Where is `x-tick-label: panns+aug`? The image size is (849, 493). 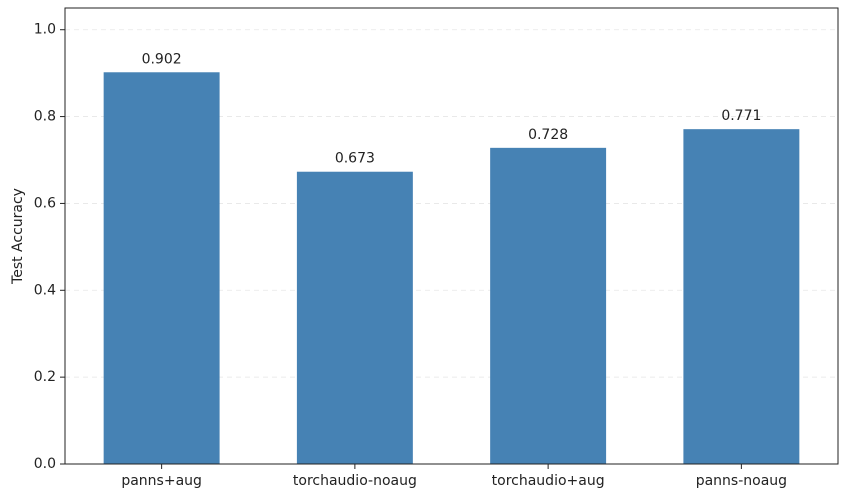 x-tick-label: panns+aug is located at coordinates (161, 481).